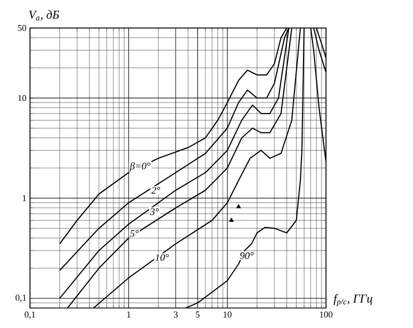 The width and height of the screenshot is (413, 328). What do you see at coordinates (24, 198) in the screenshot?
I see `y-tick-label: 1` at bounding box center [24, 198].